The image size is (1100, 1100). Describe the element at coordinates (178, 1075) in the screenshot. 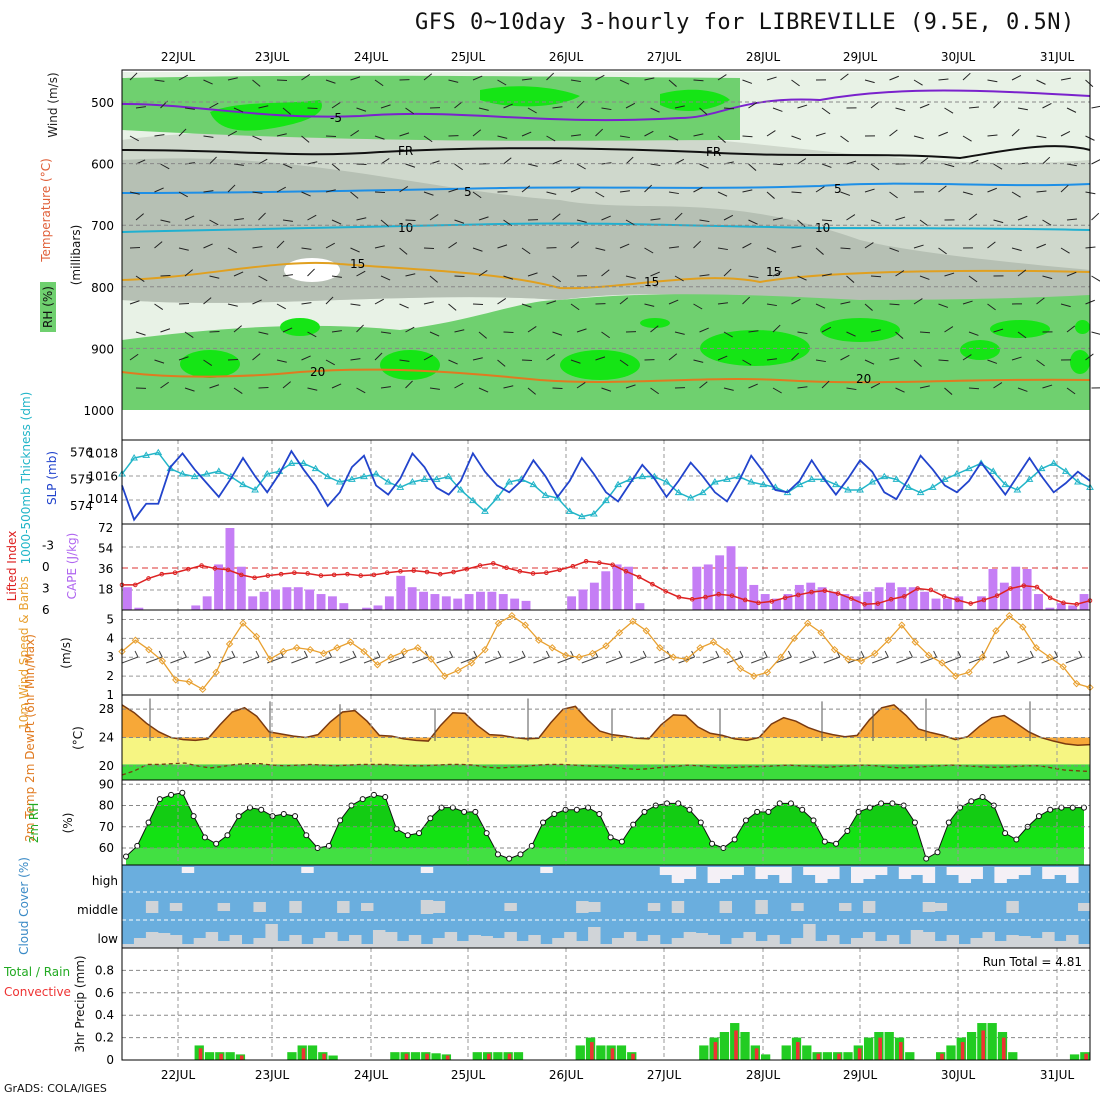

I see `date-label-bottom: 22JUL` at that location.